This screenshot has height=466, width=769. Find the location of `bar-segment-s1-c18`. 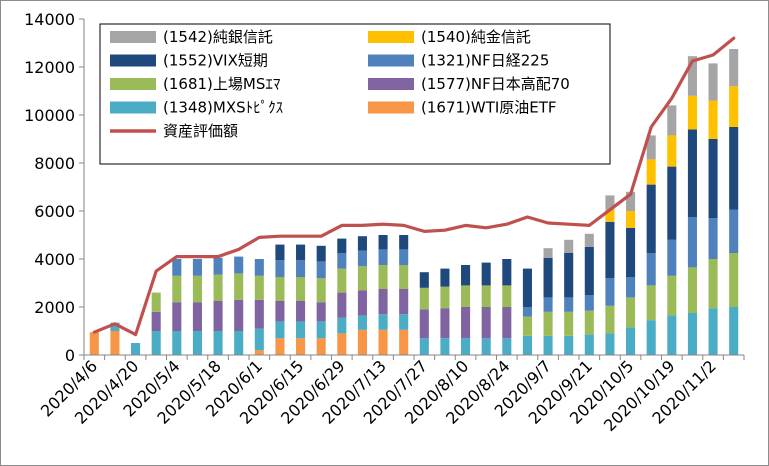

bar-segment-s1-c18 is located at coordinates (466, 346).